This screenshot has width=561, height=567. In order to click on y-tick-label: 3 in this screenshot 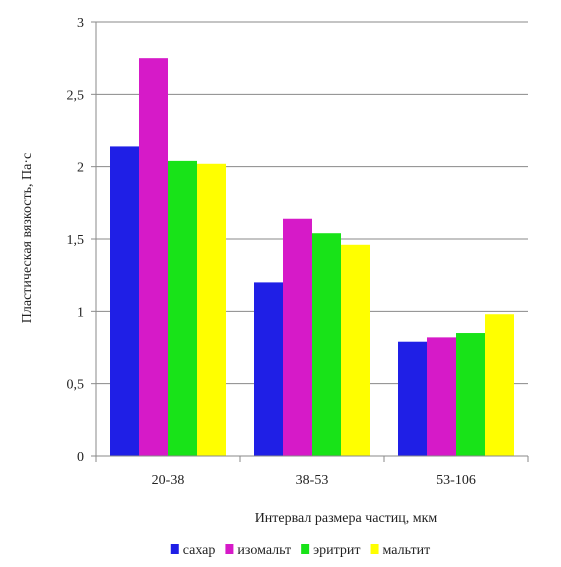, I will do `click(80, 23)`.